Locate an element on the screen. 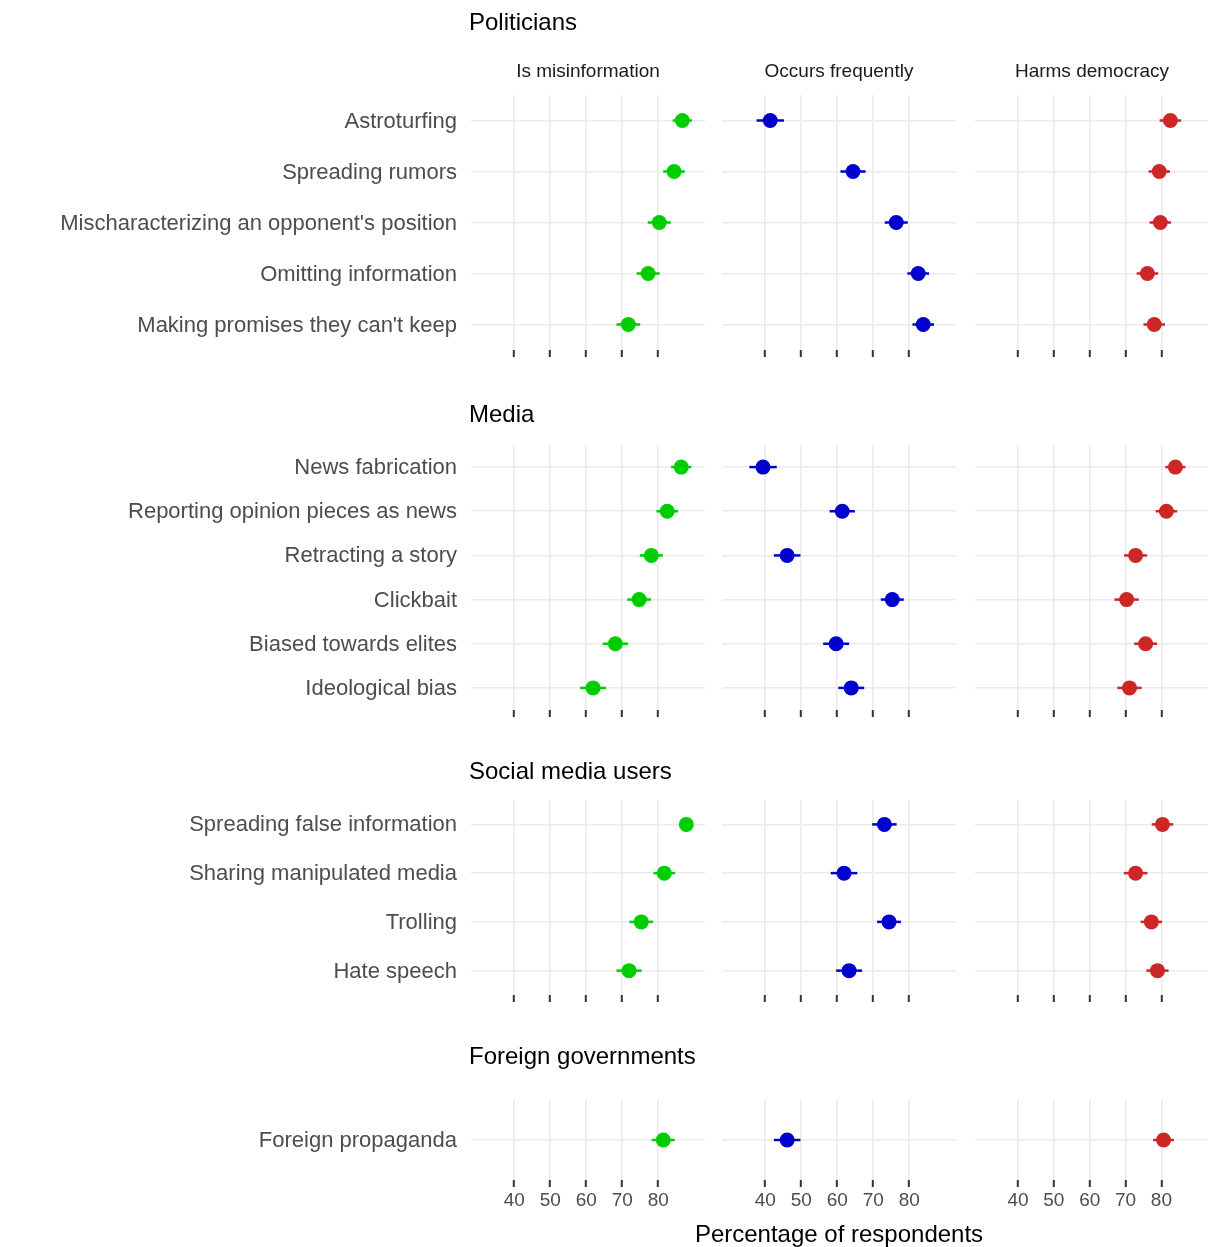 This screenshot has height=1247, width=1208. y-tick-label: Hate speech is located at coordinates (395, 970).